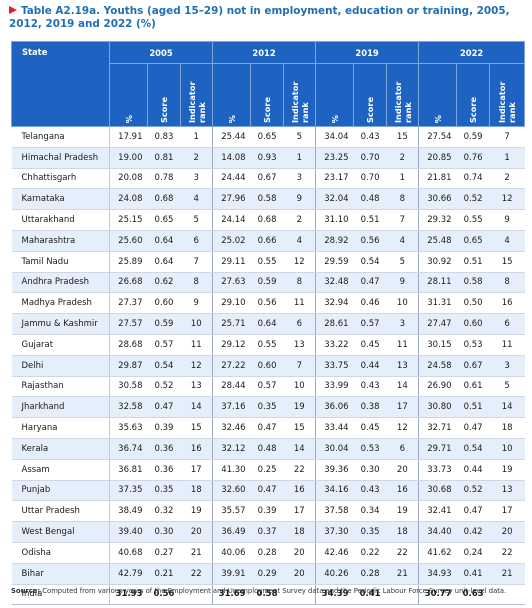 The height and width of the screenshot is (608, 532). I want to click on percent-cell: 23.25, so click(334, 158).